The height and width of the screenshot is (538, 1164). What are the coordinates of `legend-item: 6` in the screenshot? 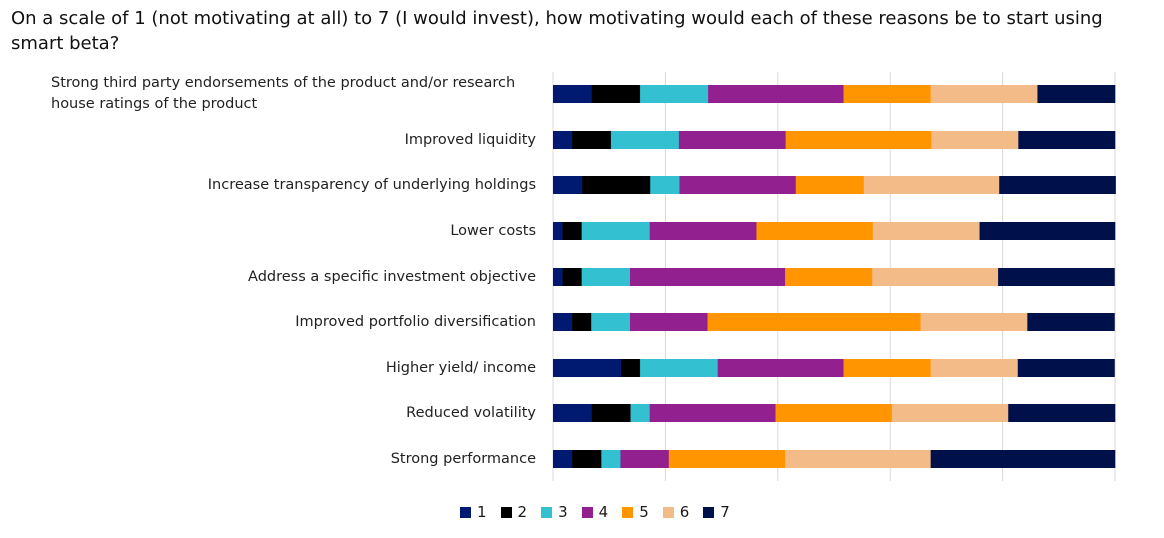 It's located at (676, 512).